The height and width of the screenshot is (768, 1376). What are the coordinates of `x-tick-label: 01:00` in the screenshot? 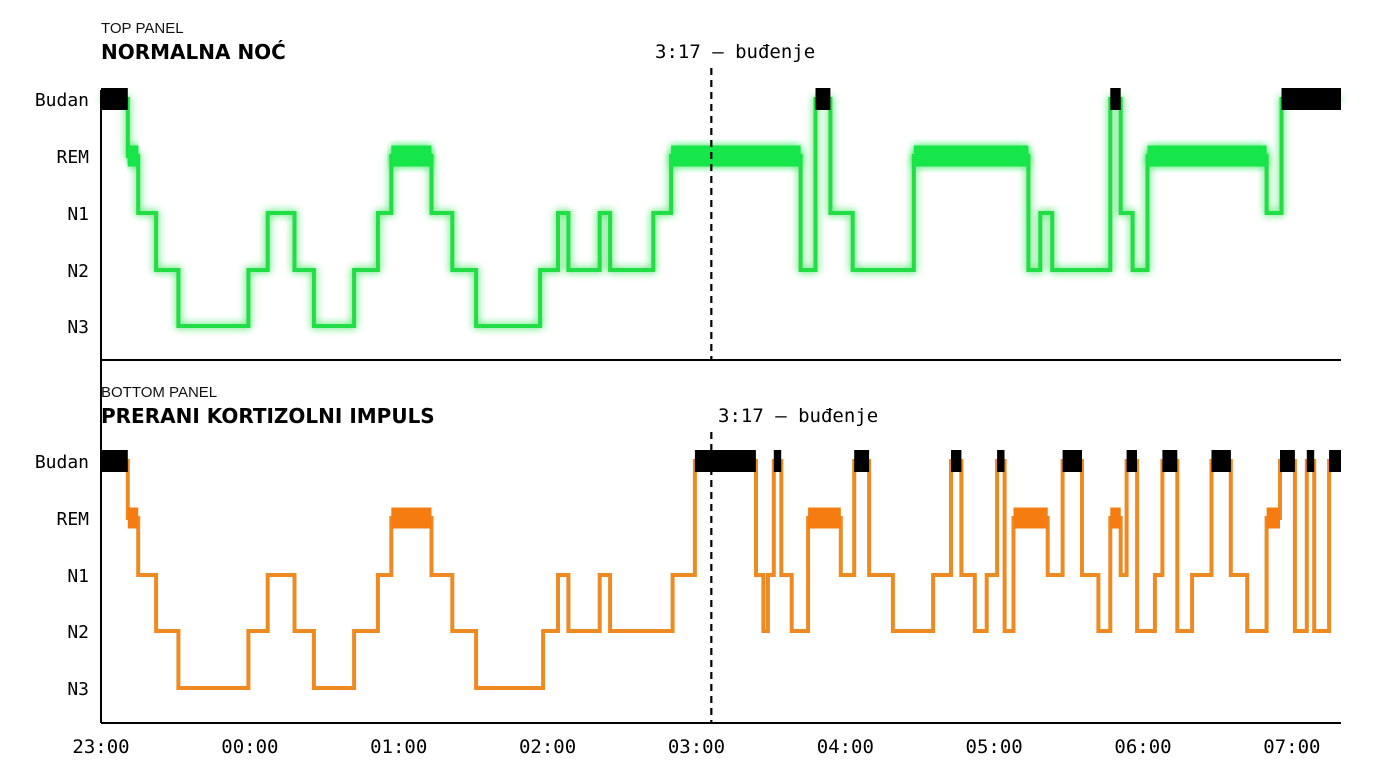 It's located at (398, 747).